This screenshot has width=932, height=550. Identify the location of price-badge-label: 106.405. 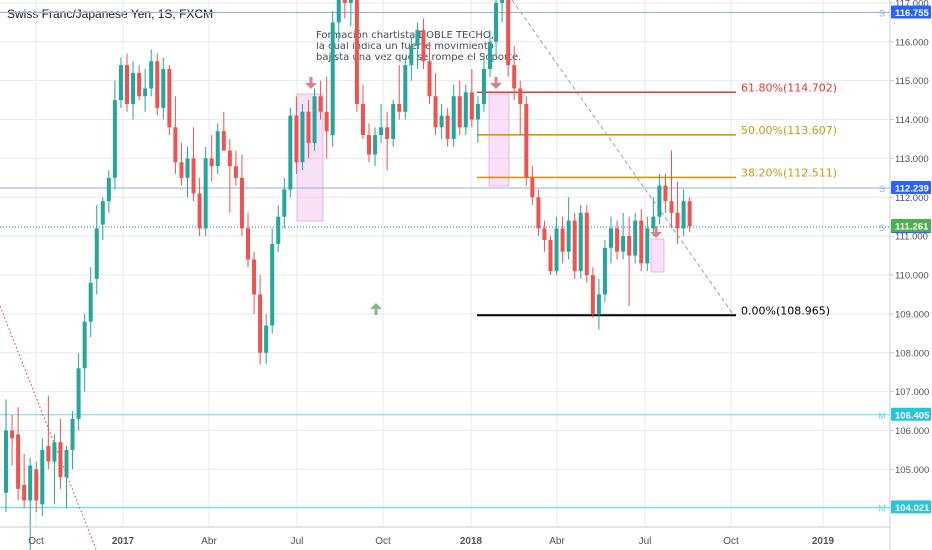
(912, 415).